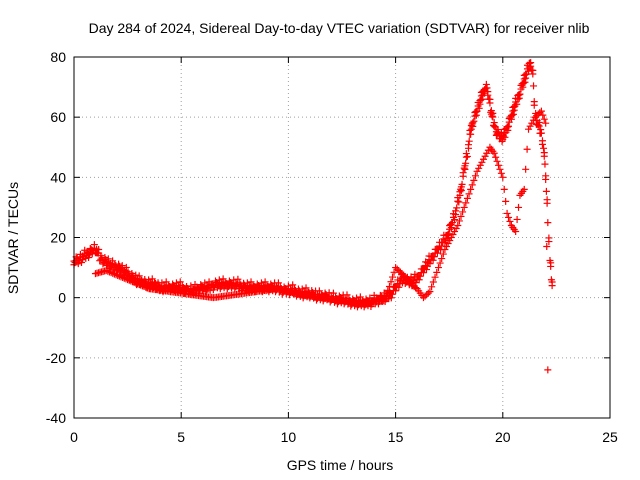 The image size is (640, 480). Describe the element at coordinates (58, 117) in the screenshot. I see `y-tick-label: 60` at that location.